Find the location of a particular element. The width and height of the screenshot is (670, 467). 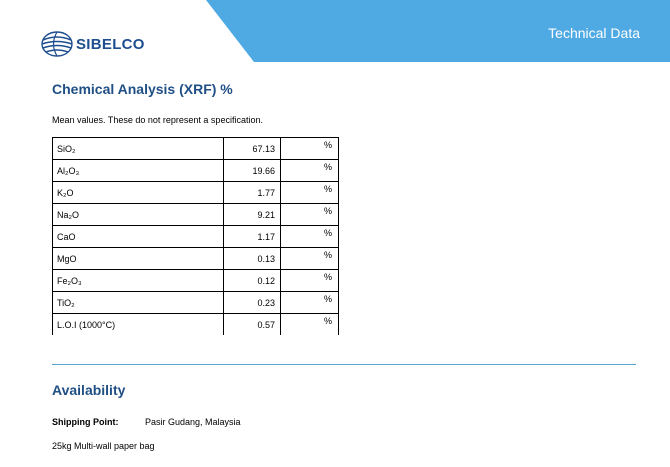

value-cell: 0.57 is located at coordinates (252, 324).